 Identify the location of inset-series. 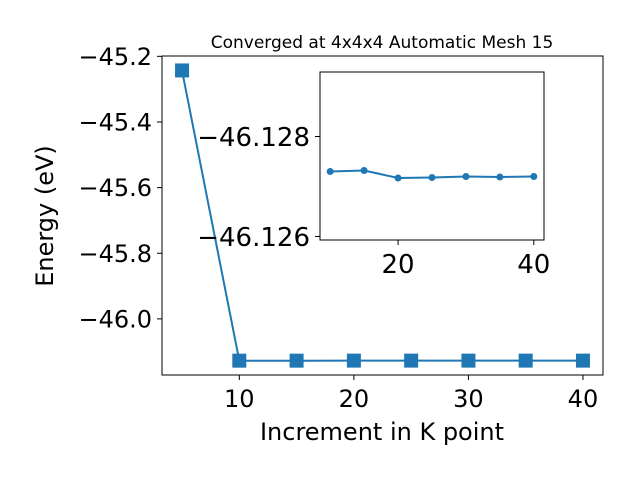
(432, 174).